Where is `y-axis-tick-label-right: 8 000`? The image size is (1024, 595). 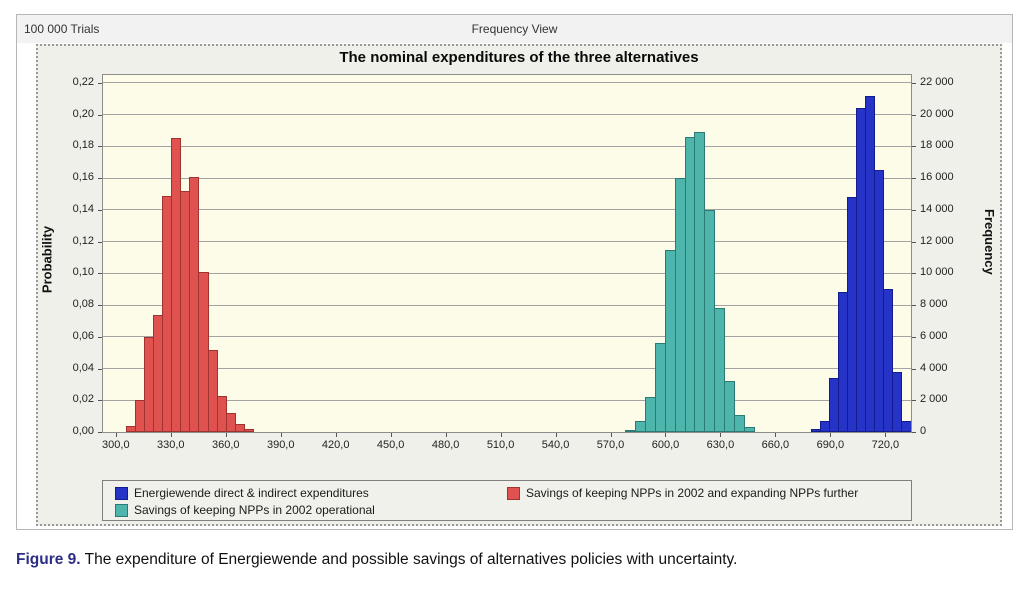 y-axis-tick-label-right: 8 000 is located at coordinates (934, 304).